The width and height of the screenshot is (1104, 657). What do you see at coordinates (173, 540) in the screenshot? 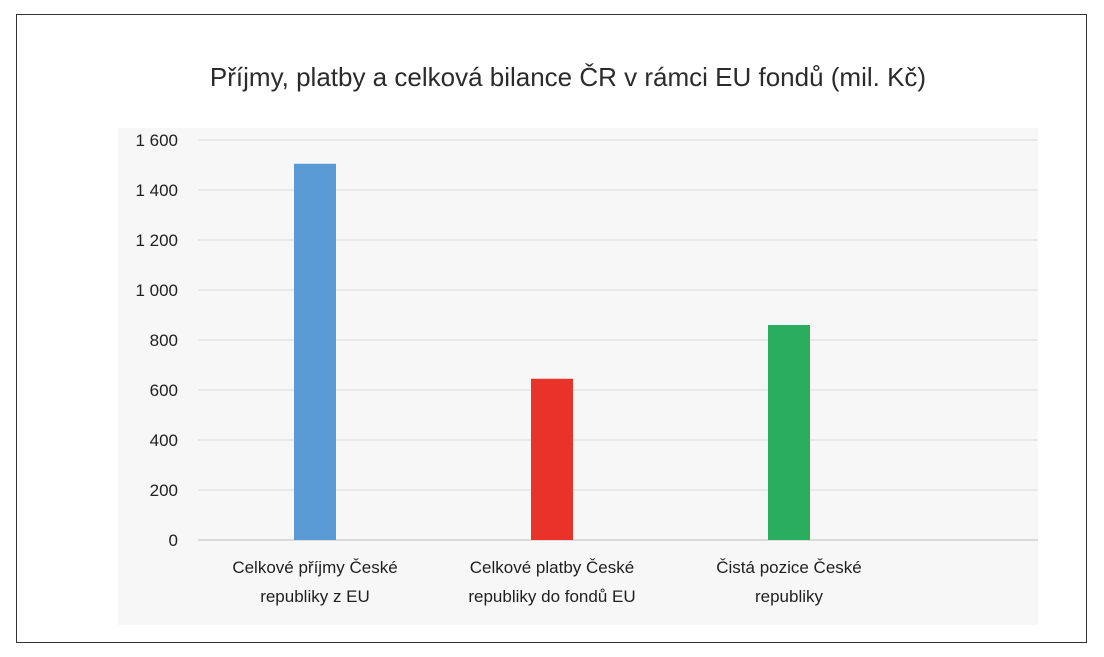
I see `y-tick-label: 0` at bounding box center [173, 540].